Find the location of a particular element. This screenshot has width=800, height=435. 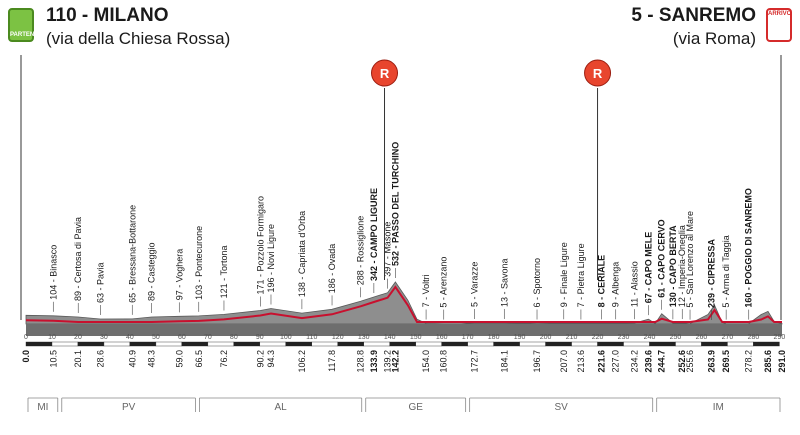

km-tick-label: 160 is located at coordinates (442, 337).